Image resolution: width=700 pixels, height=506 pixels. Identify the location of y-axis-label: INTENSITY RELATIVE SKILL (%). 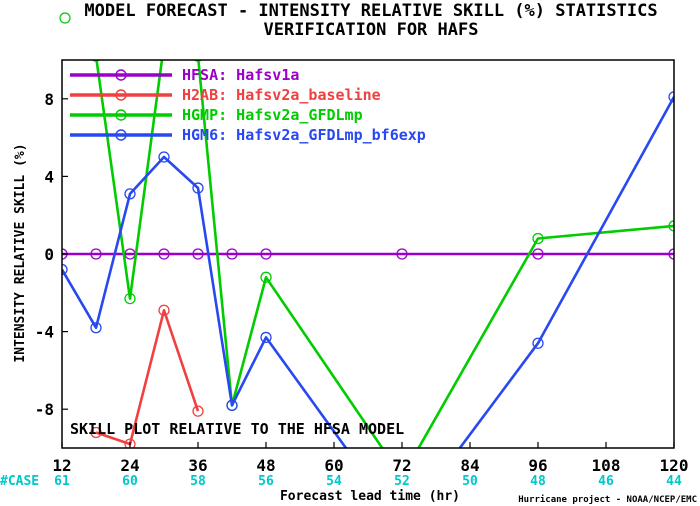
(20, 252).